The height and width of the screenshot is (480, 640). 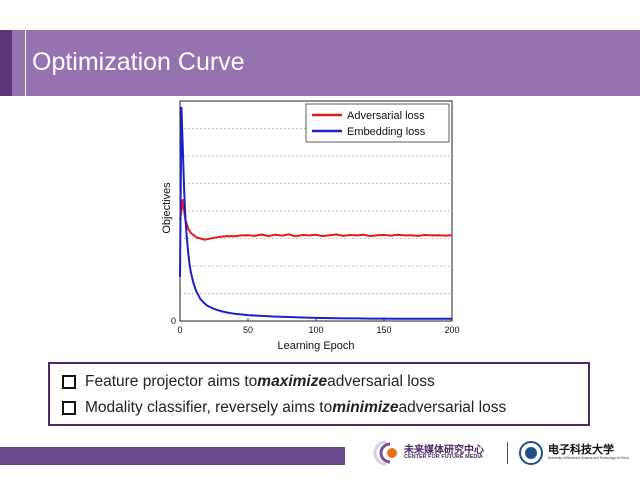 What do you see at coordinates (172, 456) in the screenshot?
I see `footer-bar` at bounding box center [172, 456].